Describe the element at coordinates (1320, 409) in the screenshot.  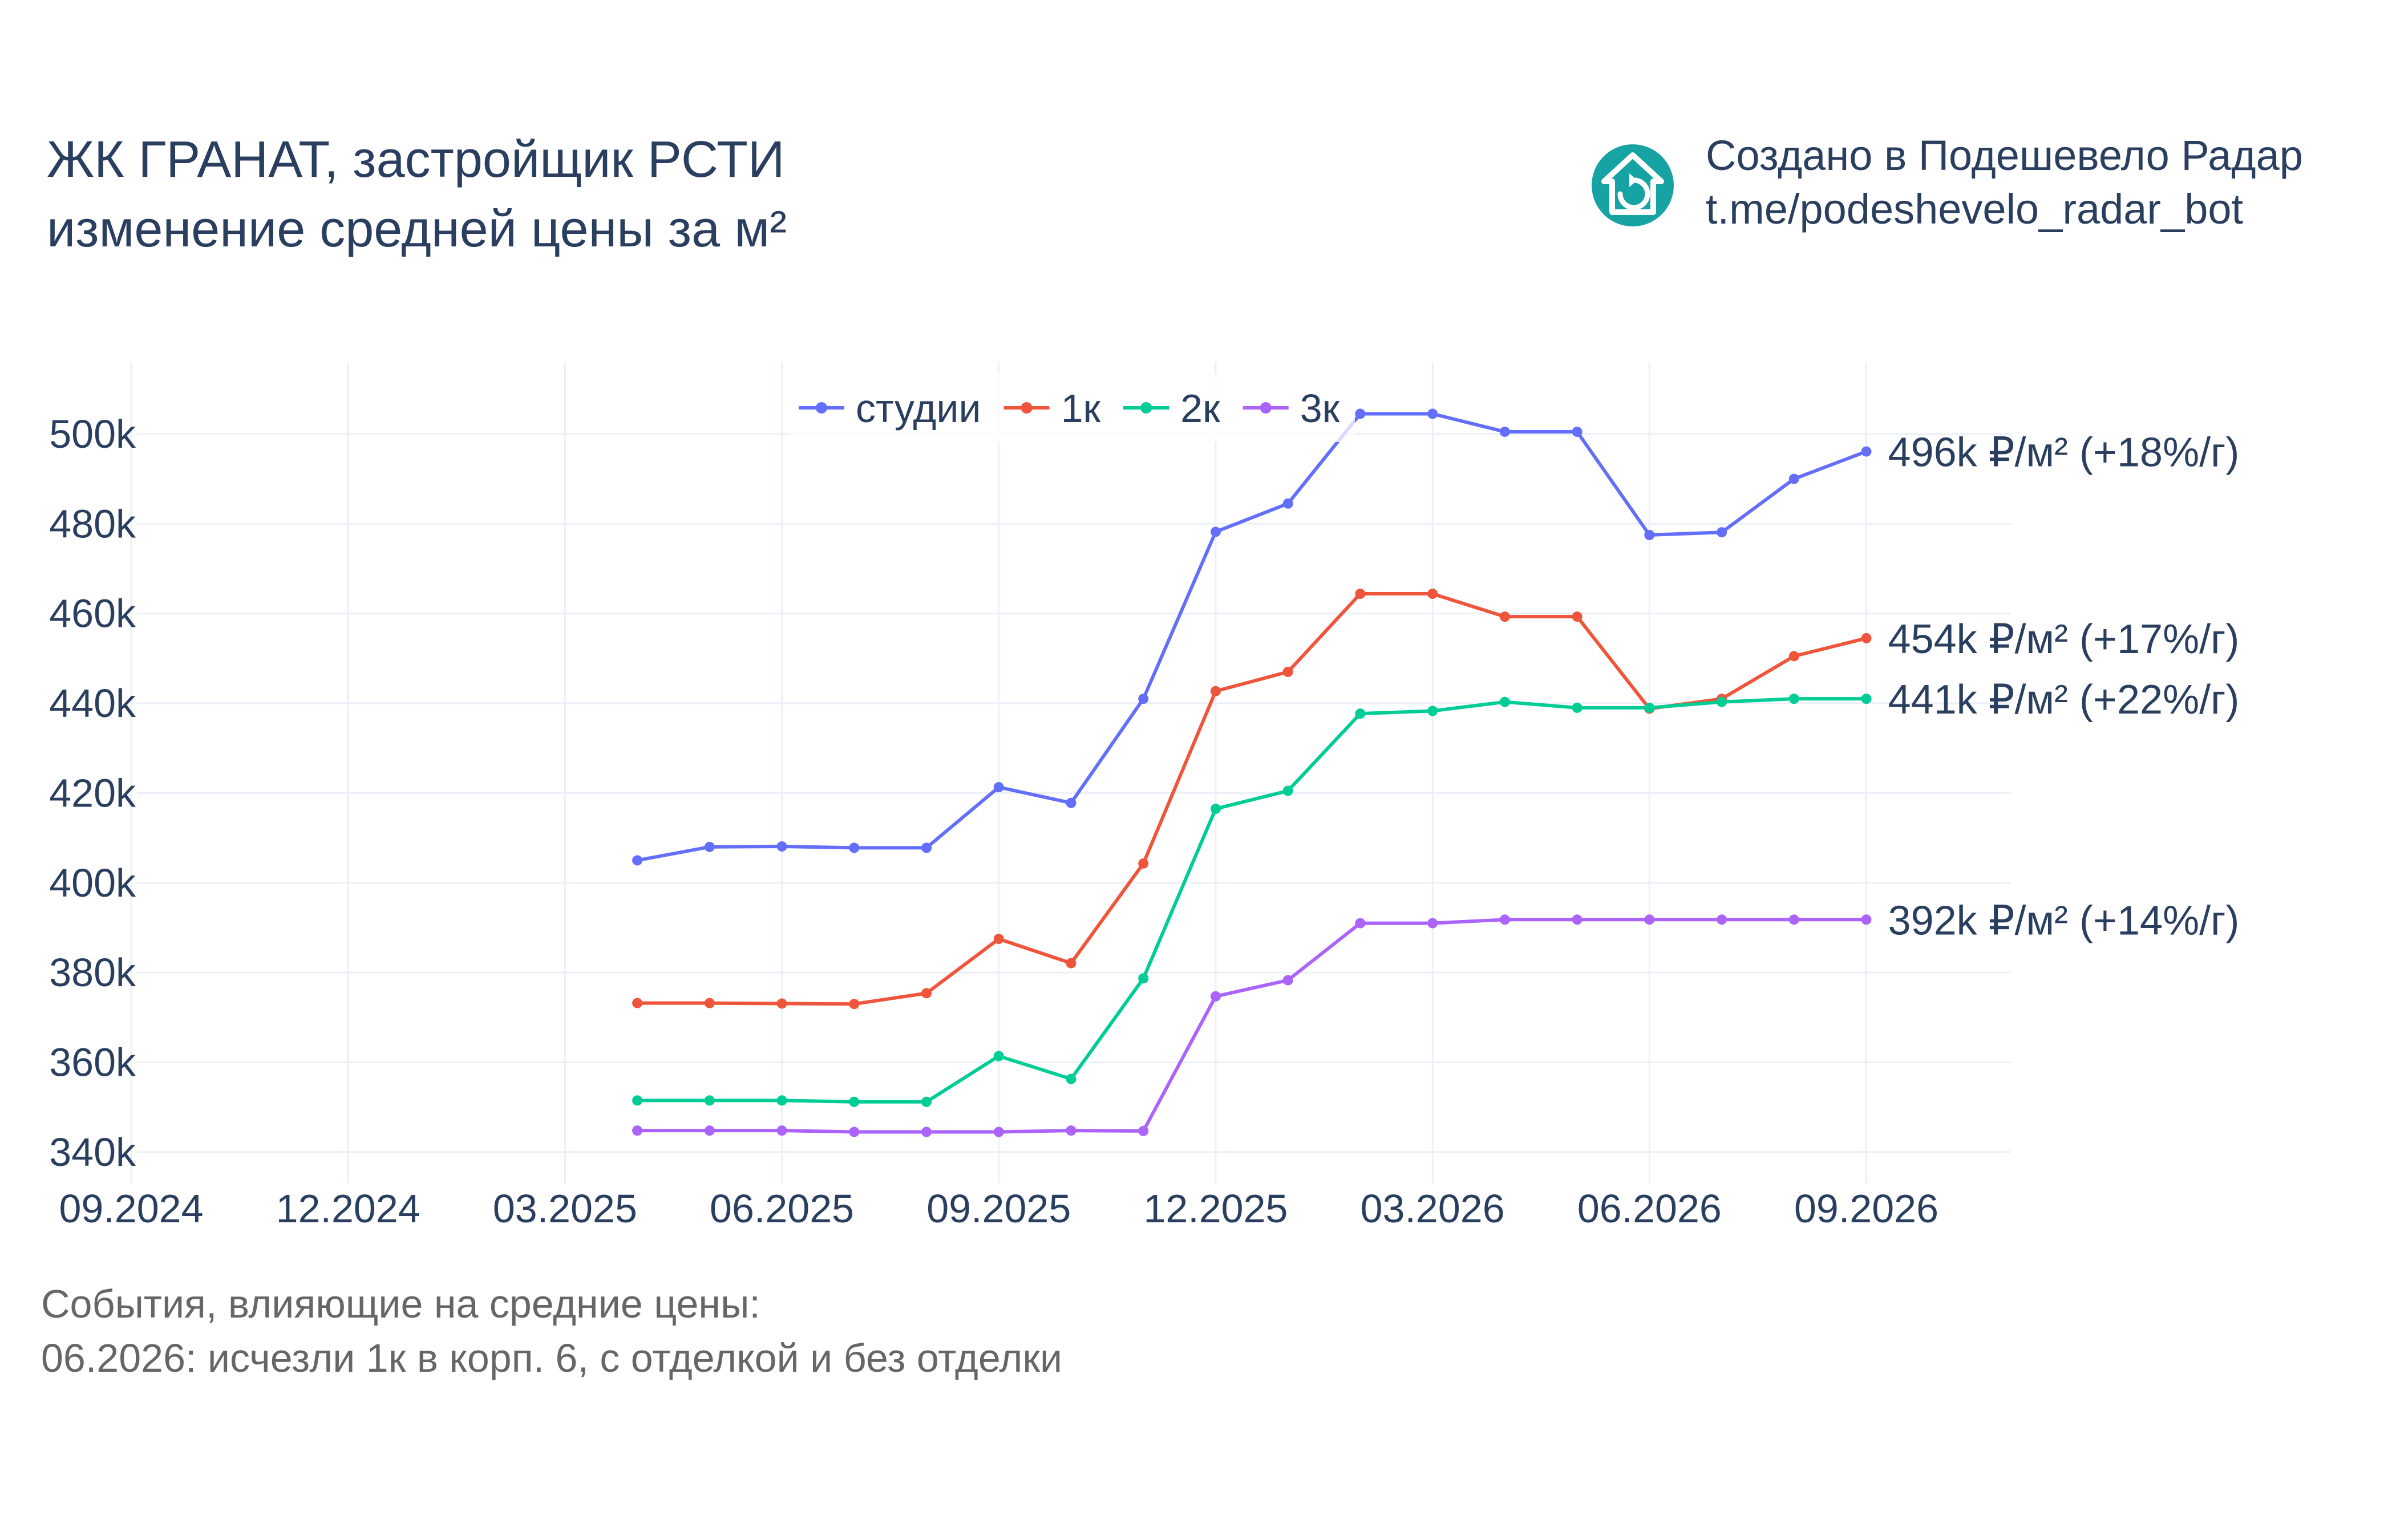
I see `legend-label: 3к` at that location.